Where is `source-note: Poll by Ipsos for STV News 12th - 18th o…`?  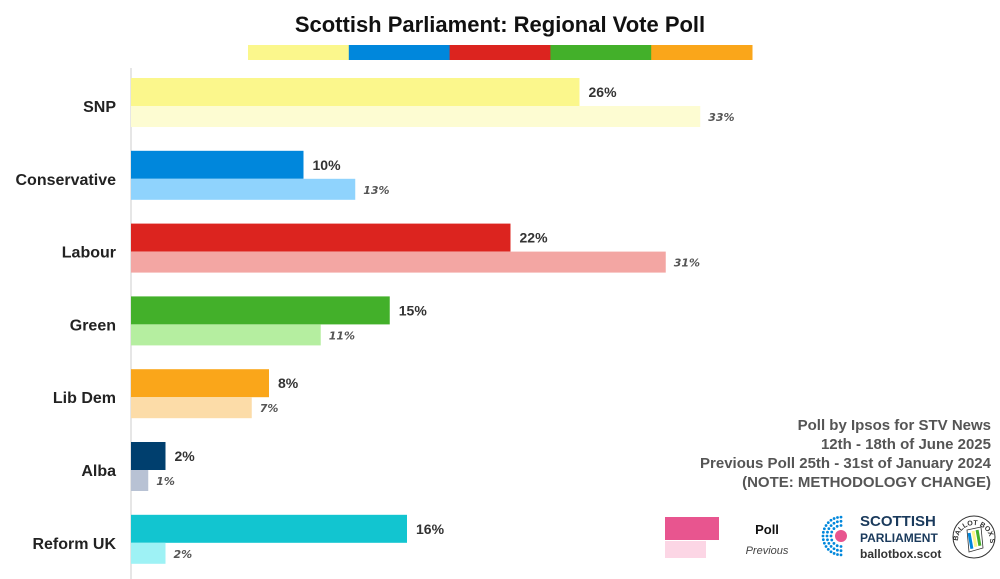 source-note: Poll by Ipsos for STV News 12th - 18th o… is located at coordinates (846, 454).